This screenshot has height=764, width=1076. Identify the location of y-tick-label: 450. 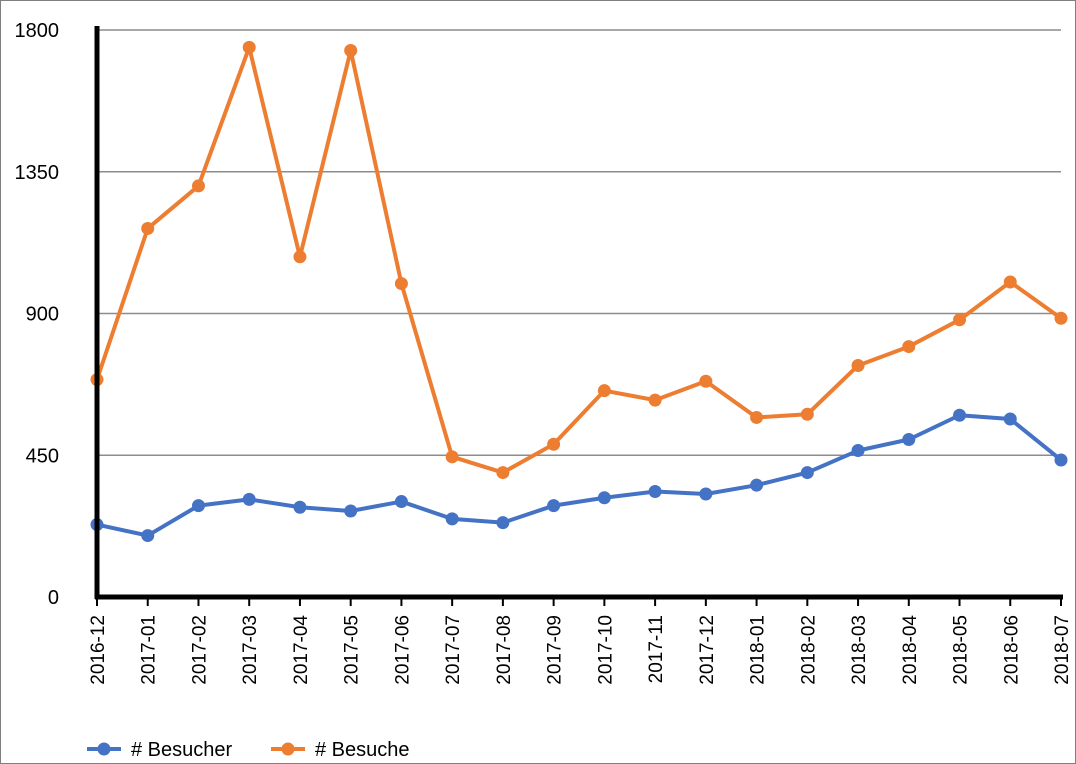
(42, 456).